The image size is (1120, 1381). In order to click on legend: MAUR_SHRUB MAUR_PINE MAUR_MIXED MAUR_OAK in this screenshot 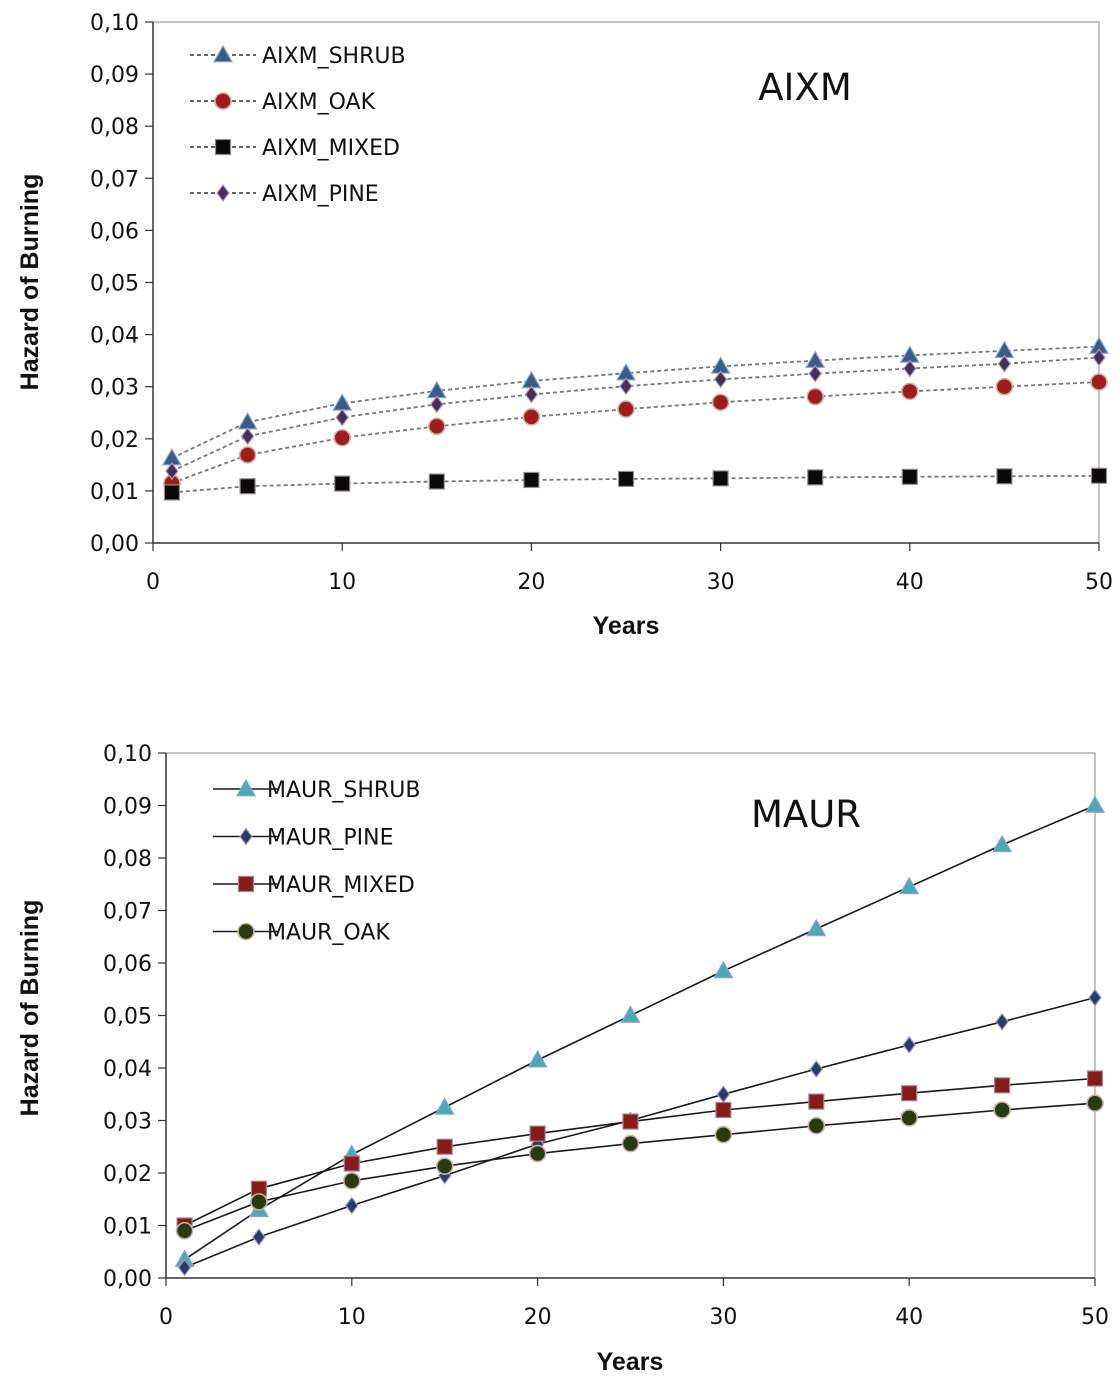, I will do `click(316, 862)`.